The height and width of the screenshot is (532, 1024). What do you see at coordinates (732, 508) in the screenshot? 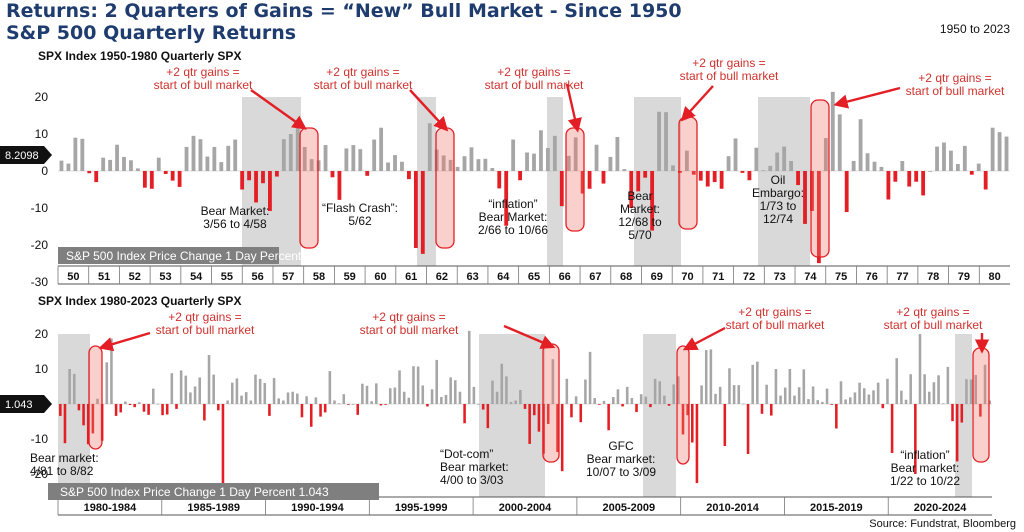
I see `x-tick-label: 2010-2014` at bounding box center [732, 508].